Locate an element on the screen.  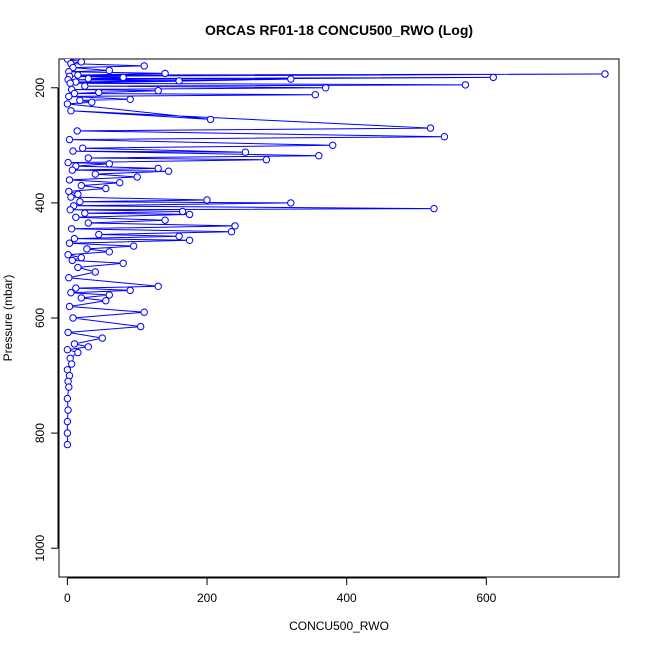
y-tick-label: 800 is located at coordinates (40, 433).